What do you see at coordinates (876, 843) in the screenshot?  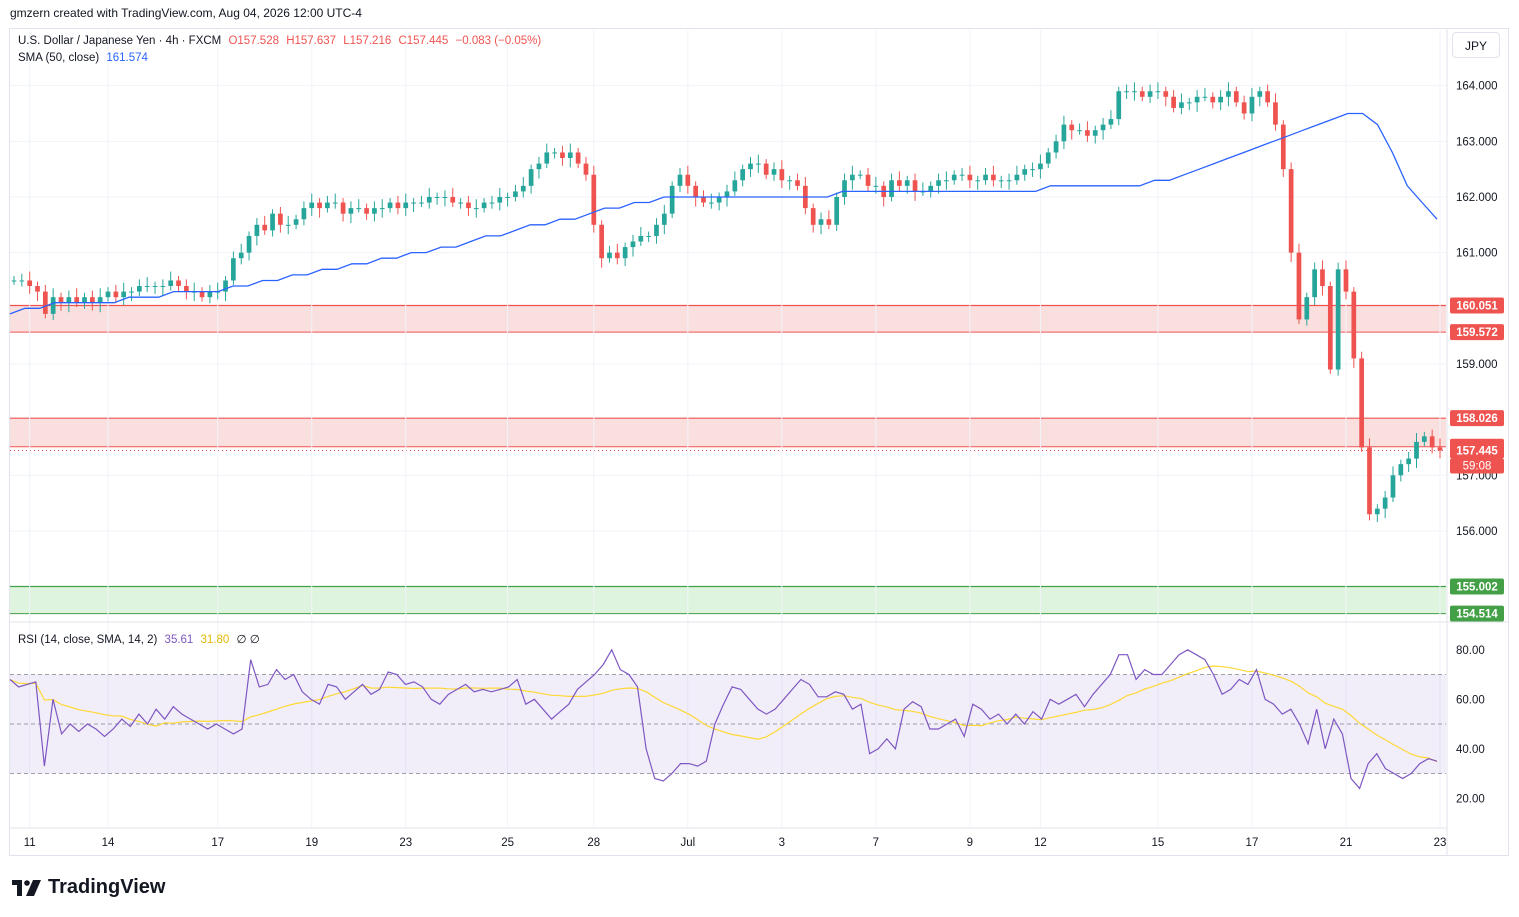 I see `time-tick-label: 7` at bounding box center [876, 843].